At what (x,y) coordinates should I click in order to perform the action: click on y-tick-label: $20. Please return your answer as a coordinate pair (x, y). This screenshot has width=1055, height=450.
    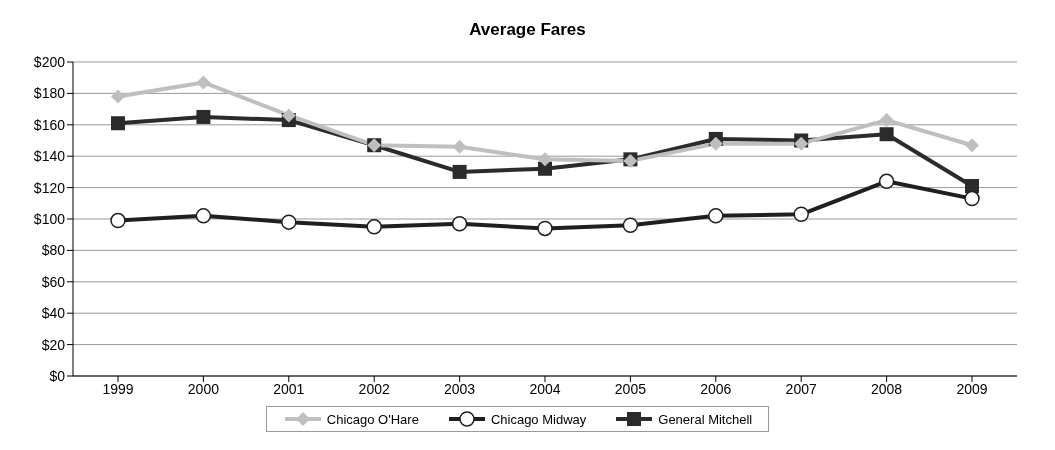
    Looking at the image, I should click on (53, 344).